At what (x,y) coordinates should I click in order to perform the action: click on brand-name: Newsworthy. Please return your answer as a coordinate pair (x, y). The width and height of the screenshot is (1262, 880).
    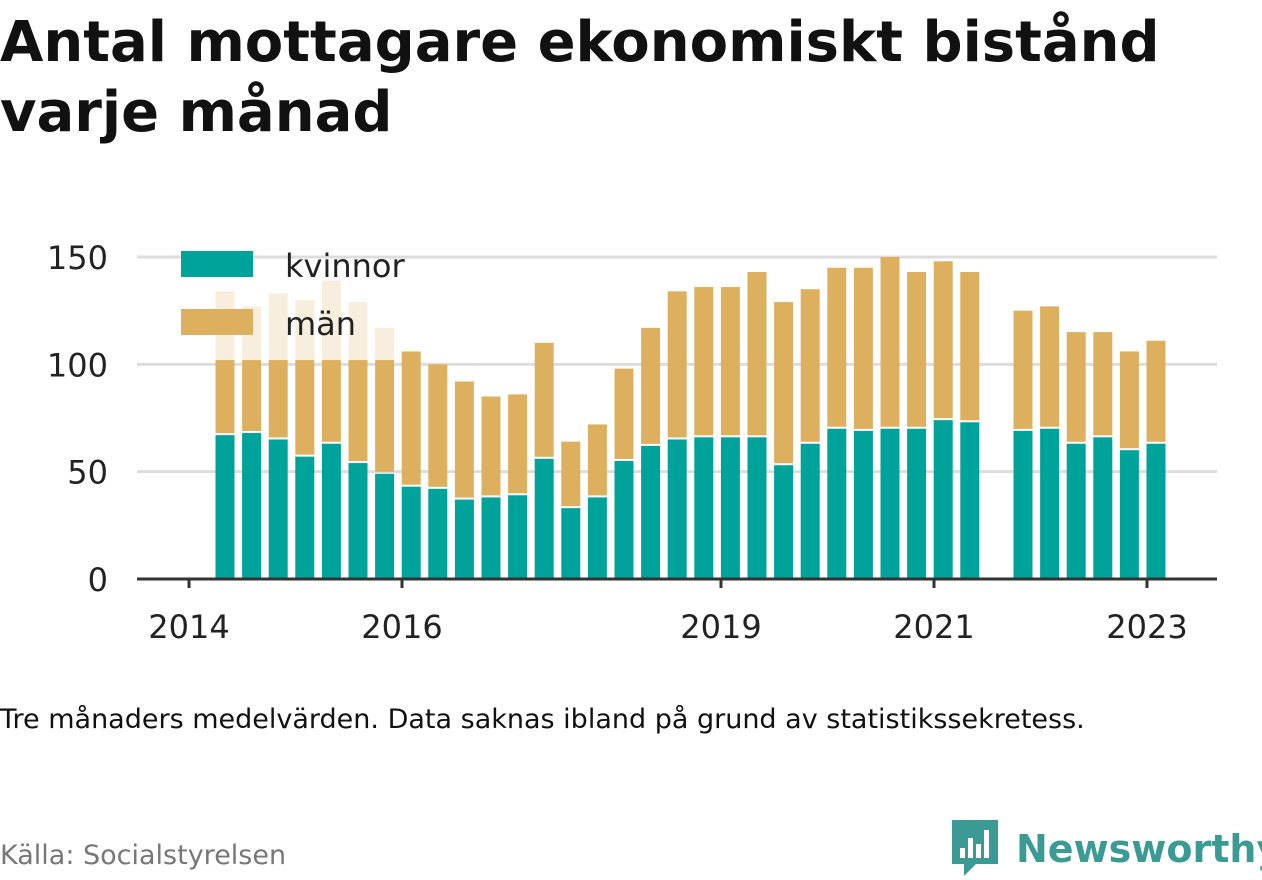
    Looking at the image, I should click on (1139, 849).